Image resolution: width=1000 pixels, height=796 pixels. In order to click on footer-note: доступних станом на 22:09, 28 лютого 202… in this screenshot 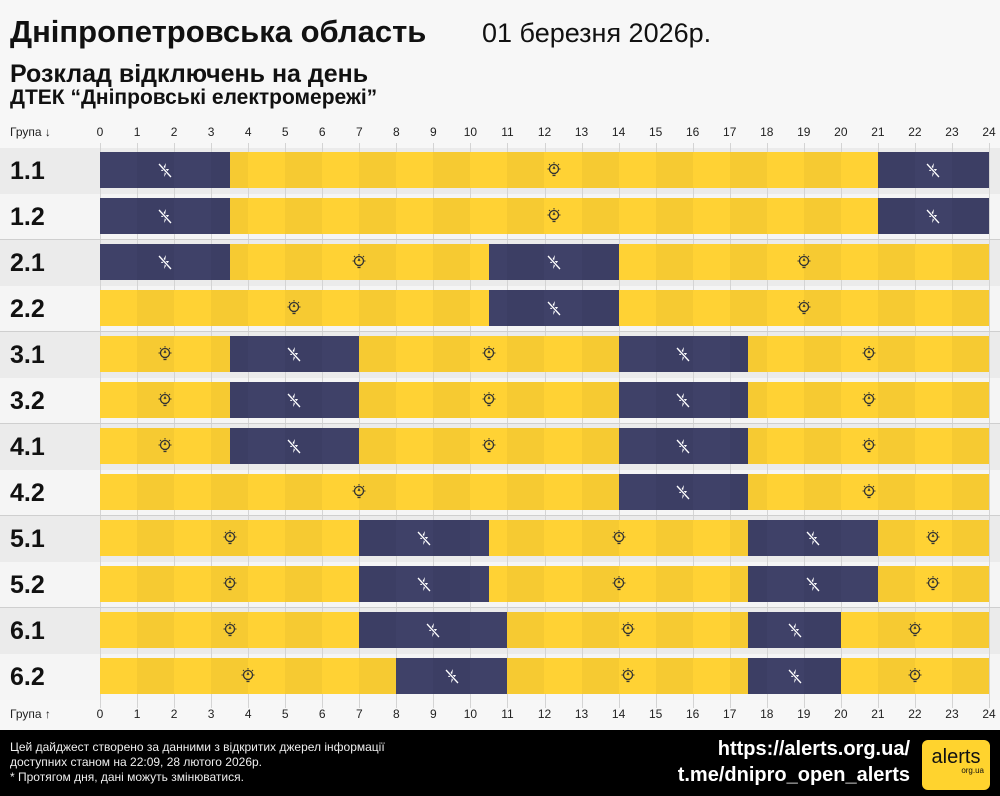, I will do `click(136, 762)`.